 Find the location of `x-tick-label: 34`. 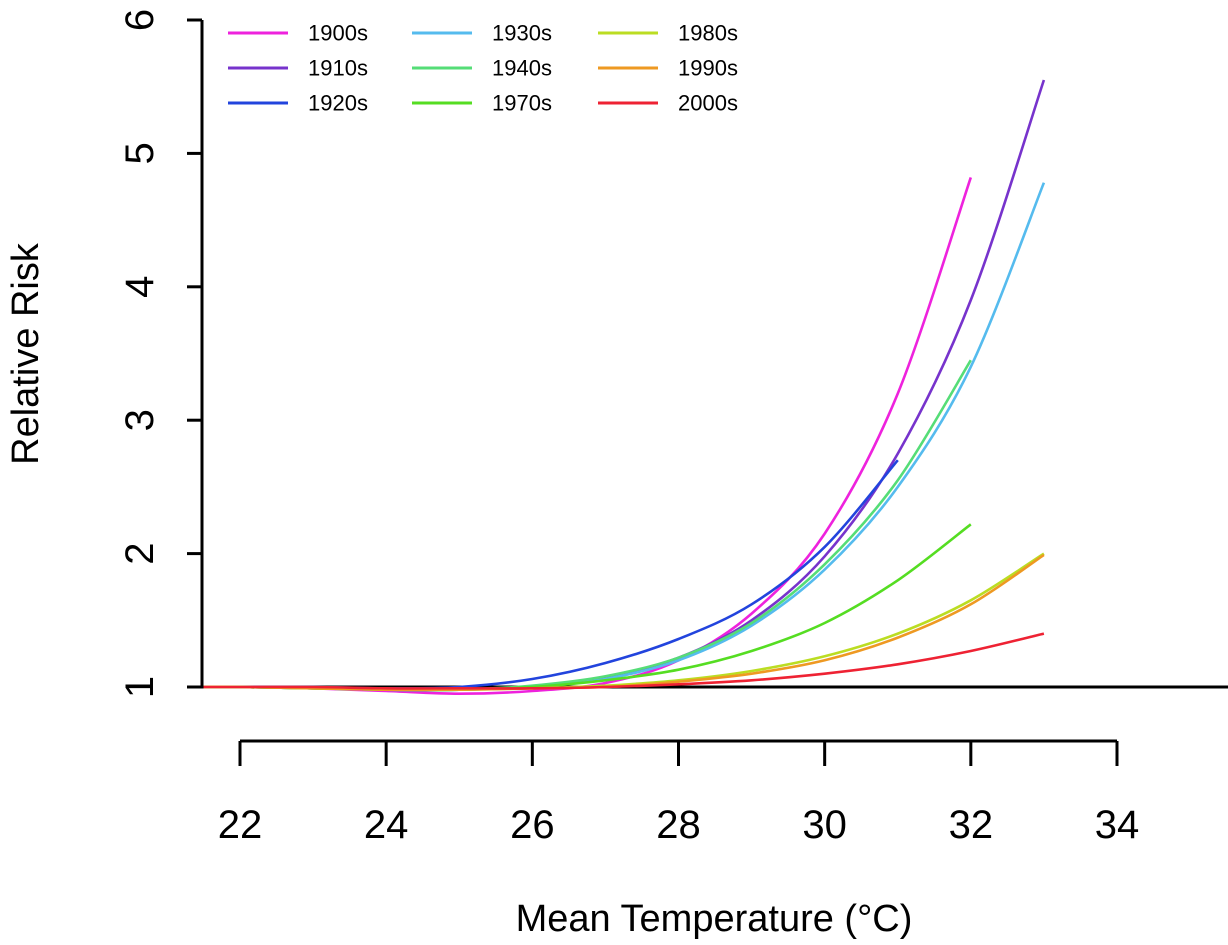

x-tick-label: 34 is located at coordinates (1117, 825).